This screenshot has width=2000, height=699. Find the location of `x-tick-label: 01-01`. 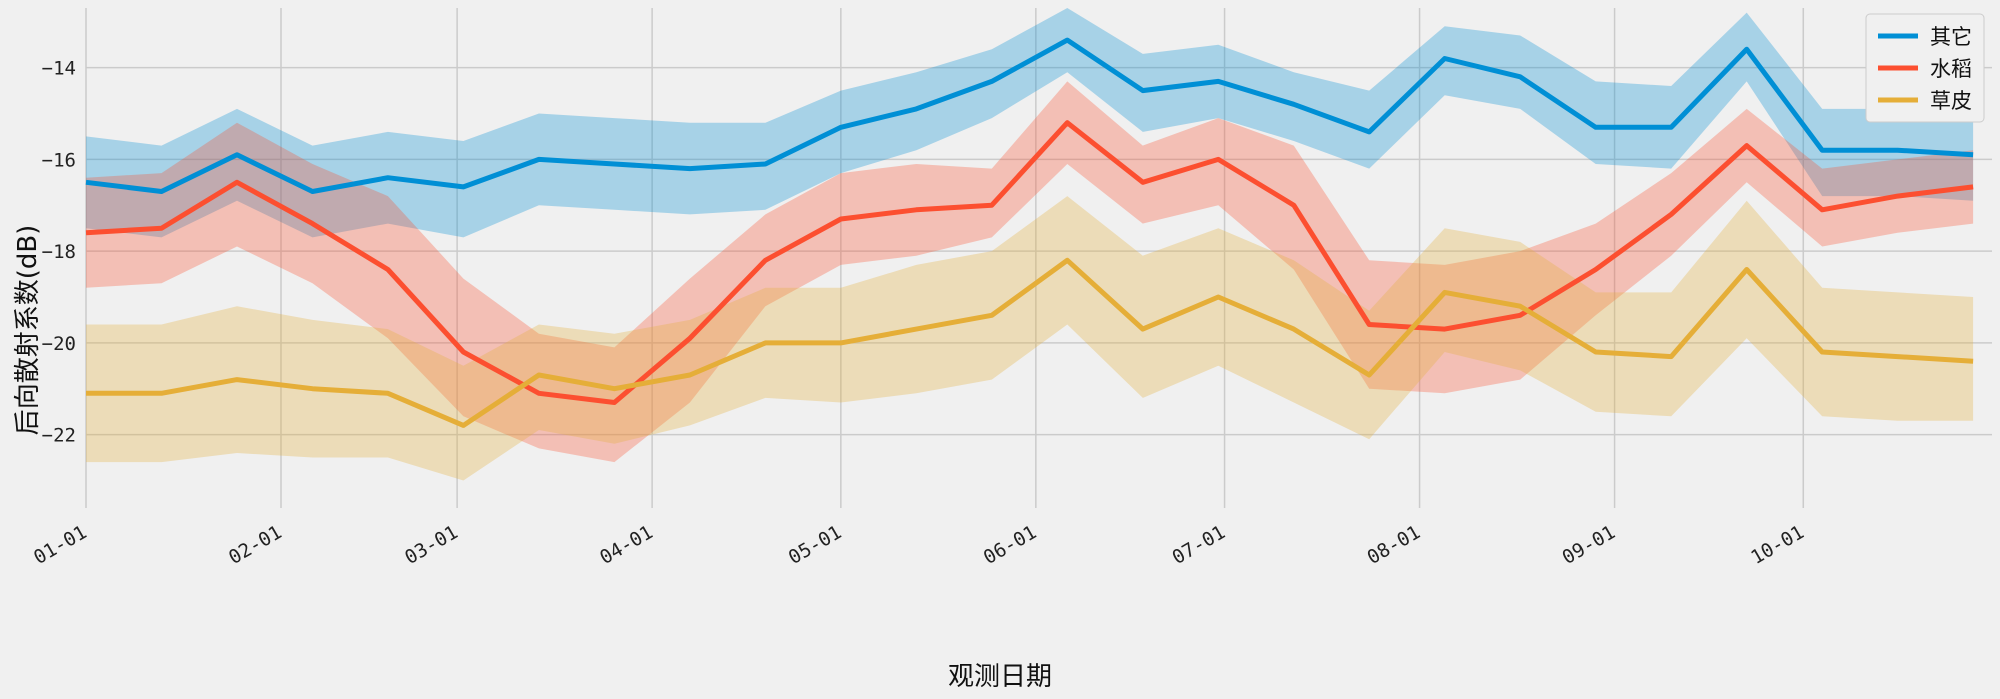

x-tick-label: 01-01 is located at coordinates (60, 545).